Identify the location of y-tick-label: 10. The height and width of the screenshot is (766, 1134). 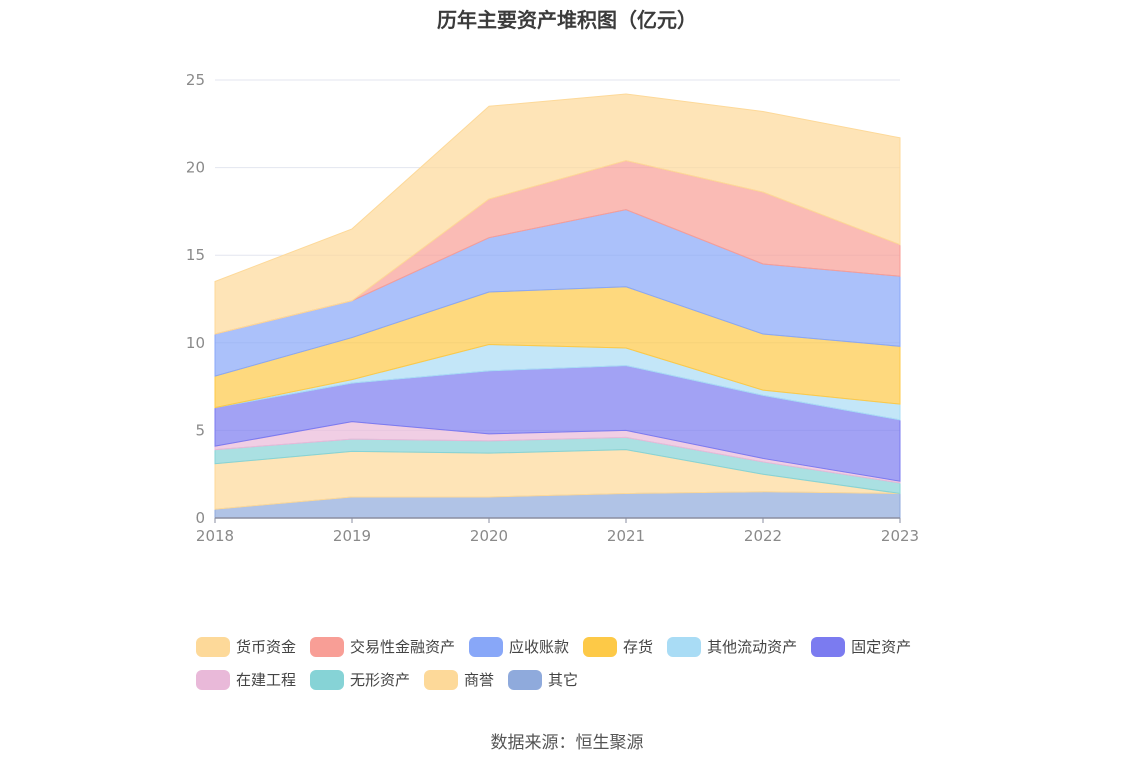
(195, 343).